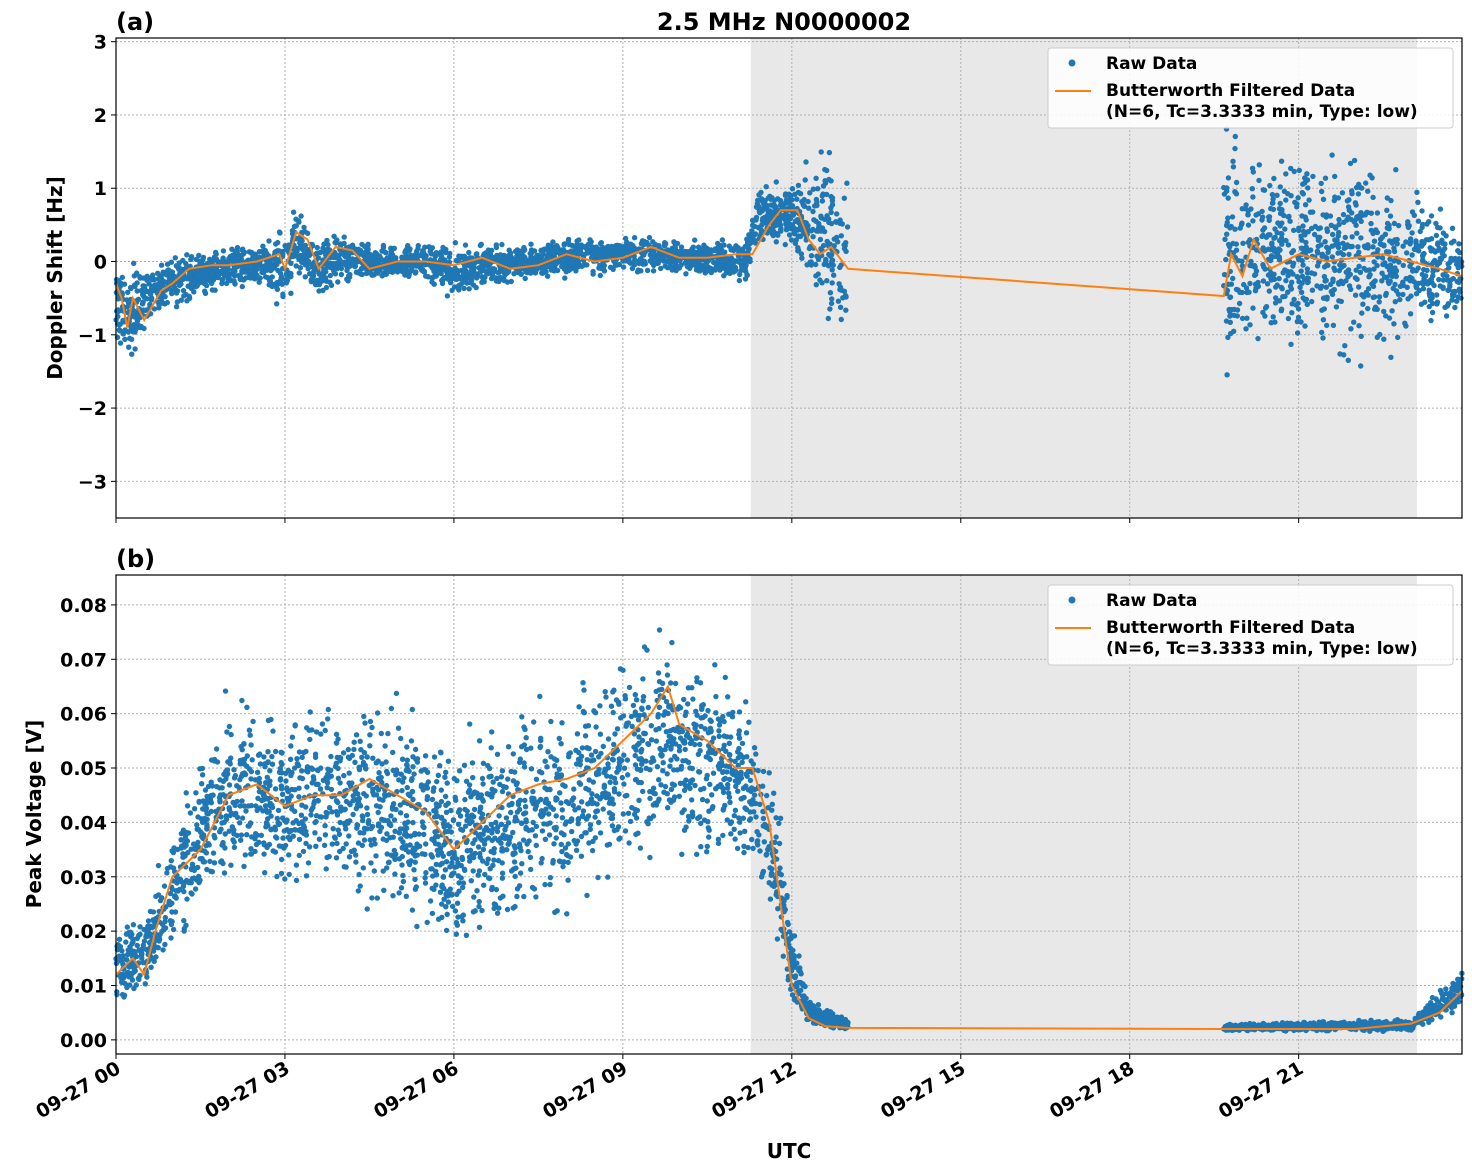  What do you see at coordinates (135, 559) in the screenshot?
I see `panel-b-label: (b)` at bounding box center [135, 559].